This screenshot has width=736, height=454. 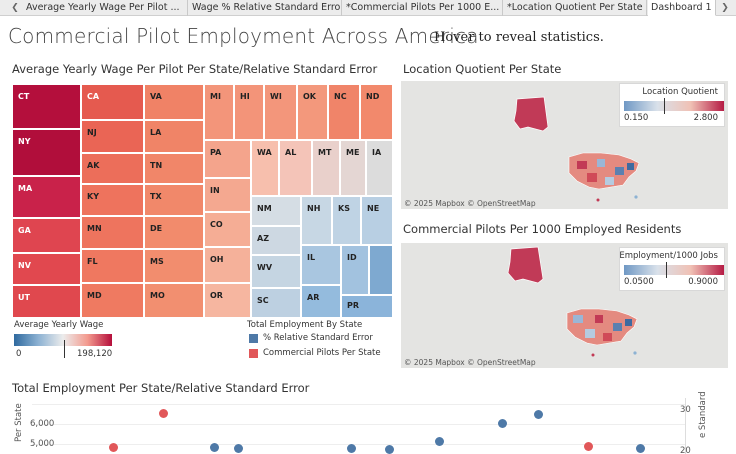 What do you see at coordinates (326, 168) in the screenshot?
I see `treemap-cell-mt: MT` at bounding box center [326, 168].